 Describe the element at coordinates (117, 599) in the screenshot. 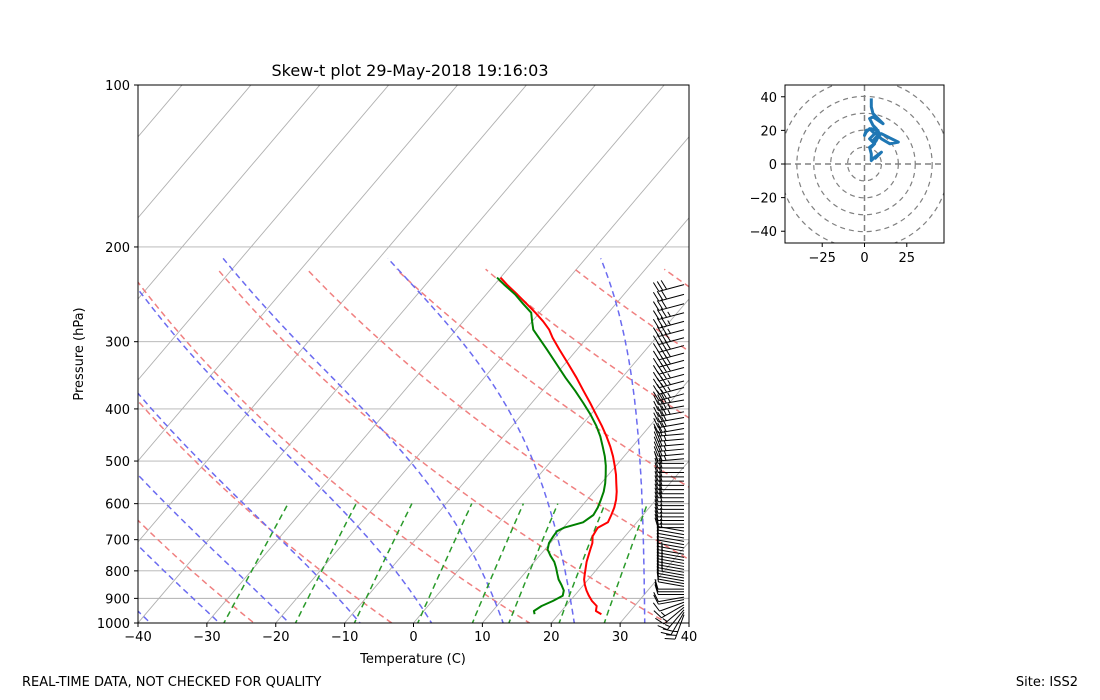

I see `y-tick-label: 900` at that location.